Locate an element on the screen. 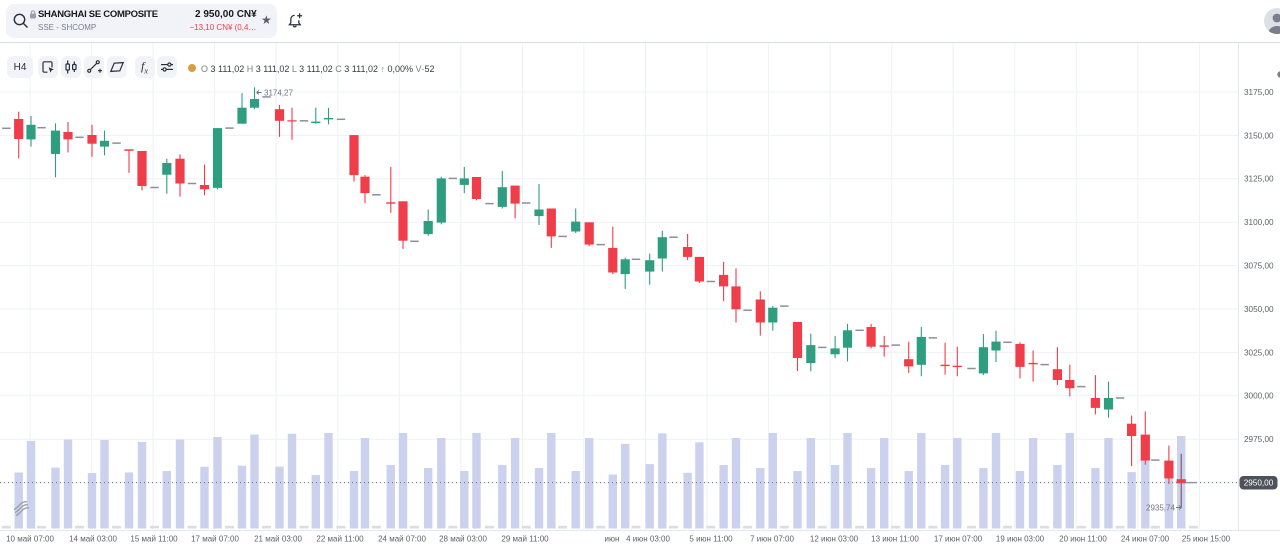 The image size is (1280, 549). svg-text: 3150,00 is located at coordinates (1259, 135).